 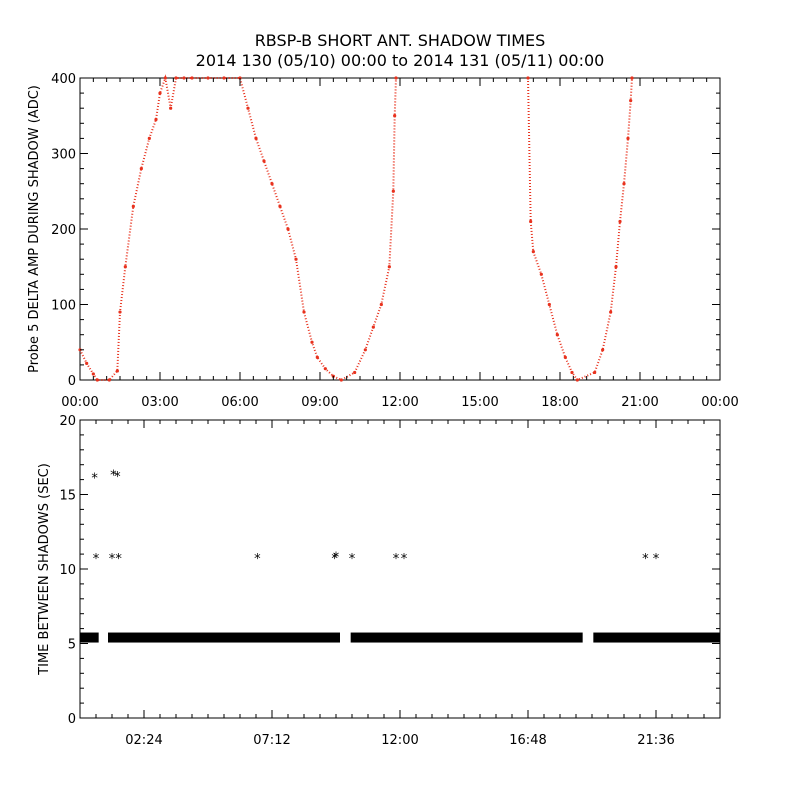 I want to click on y-tick-label: 5, so click(x=72, y=645).